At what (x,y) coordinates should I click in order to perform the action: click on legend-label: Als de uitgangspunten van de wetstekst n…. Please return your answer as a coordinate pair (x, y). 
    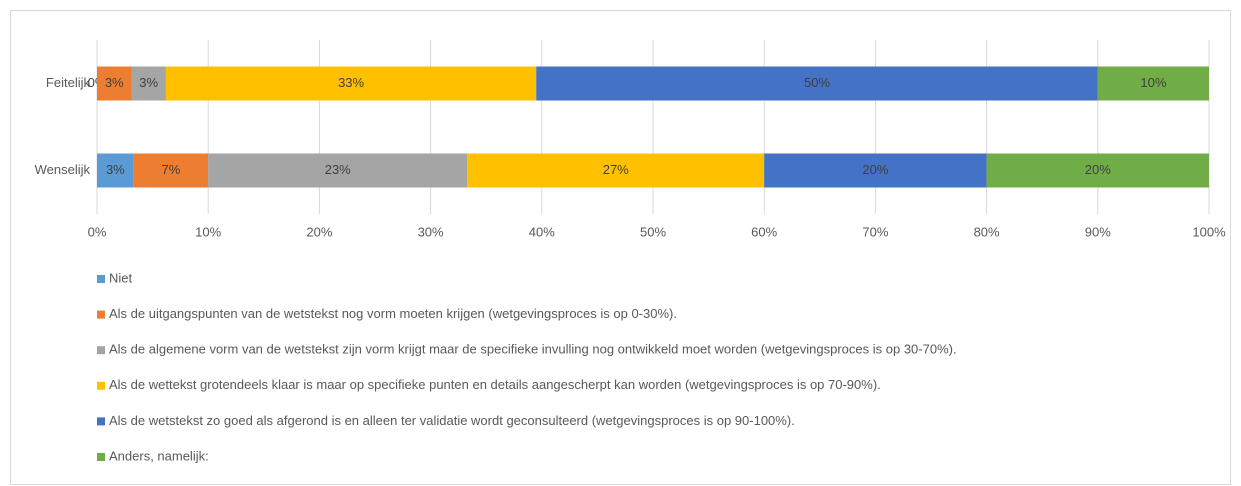
    Looking at the image, I should click on (393, 313).